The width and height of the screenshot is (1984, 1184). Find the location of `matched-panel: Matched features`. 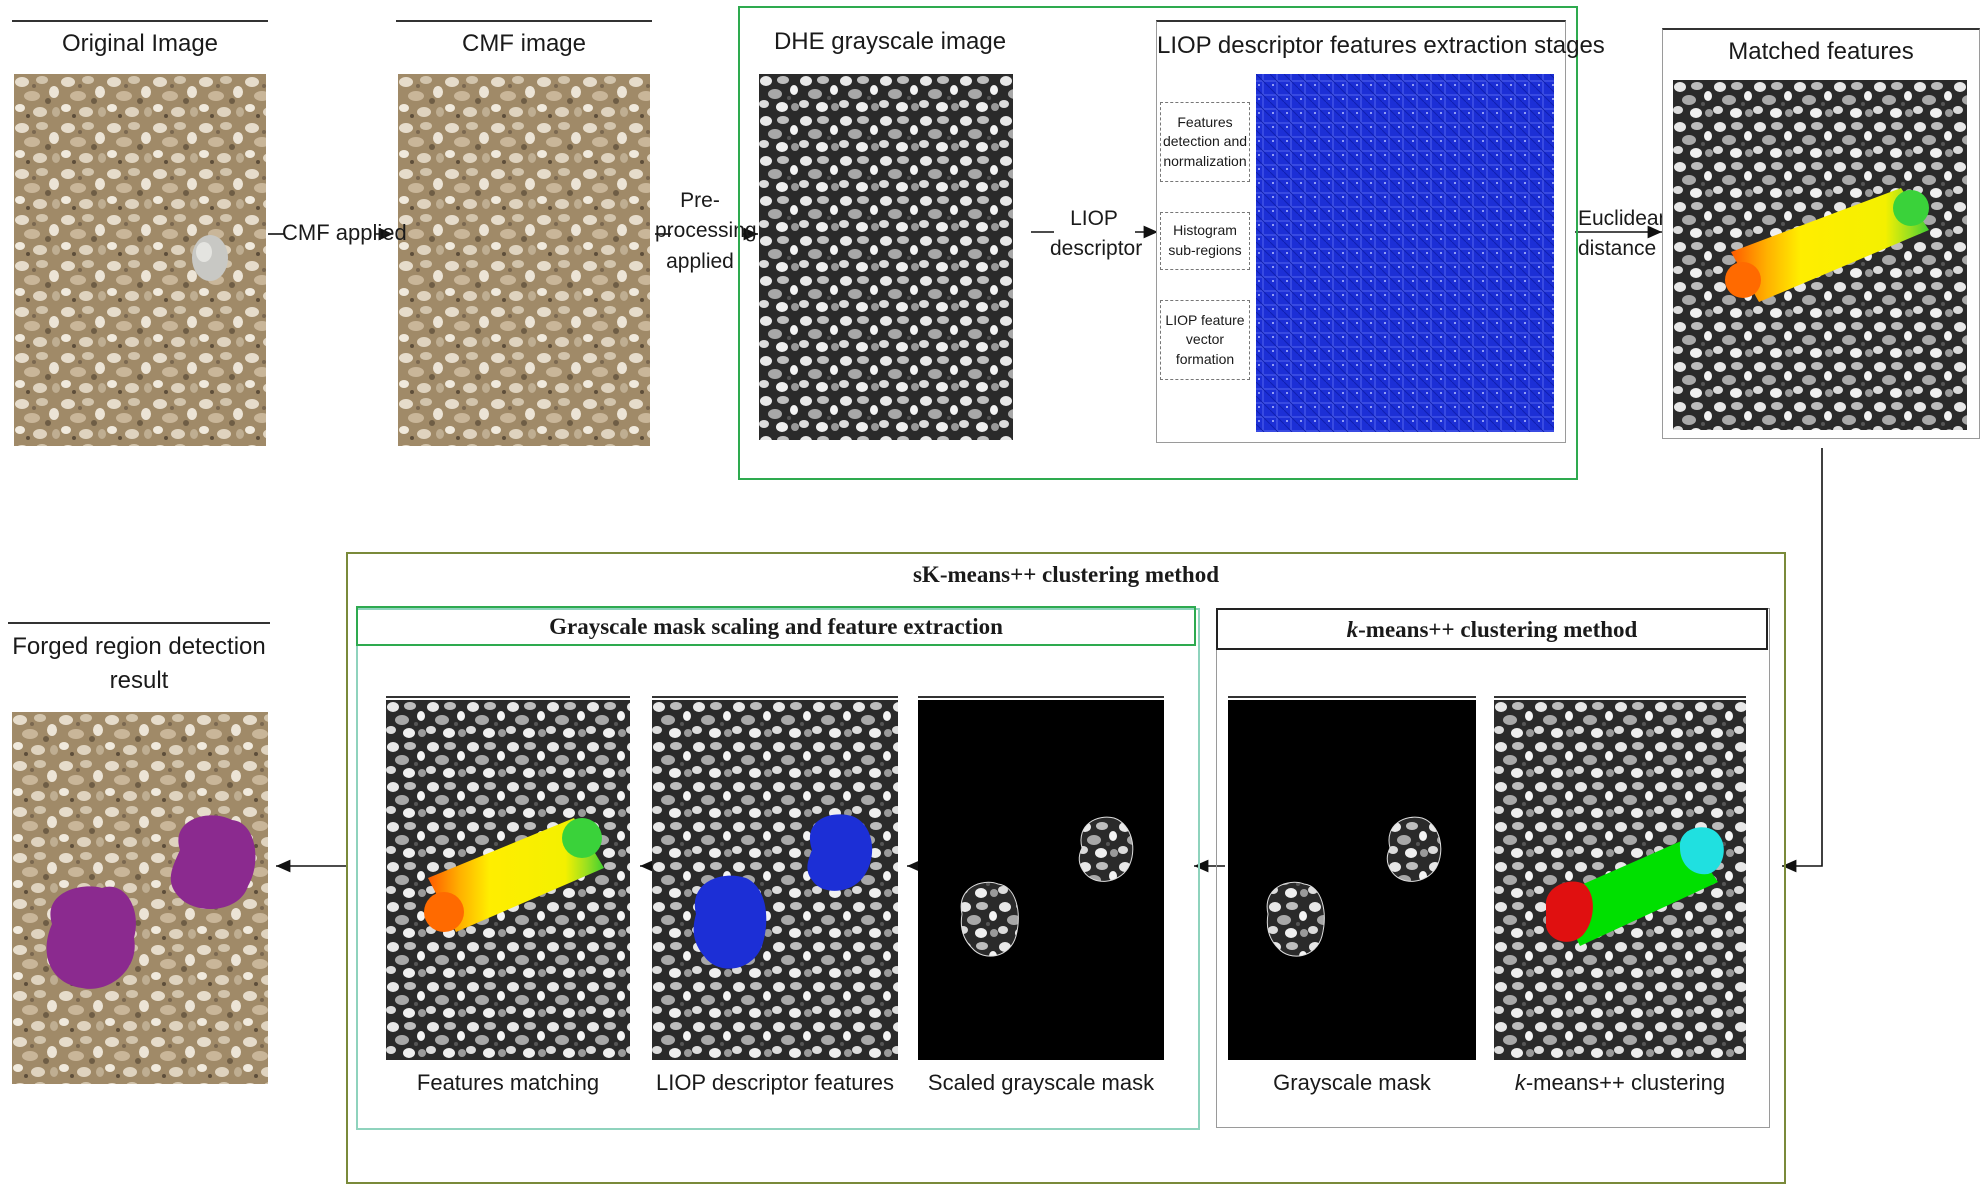

matched-panel: Matched features is located at coordinates (1821, 233).